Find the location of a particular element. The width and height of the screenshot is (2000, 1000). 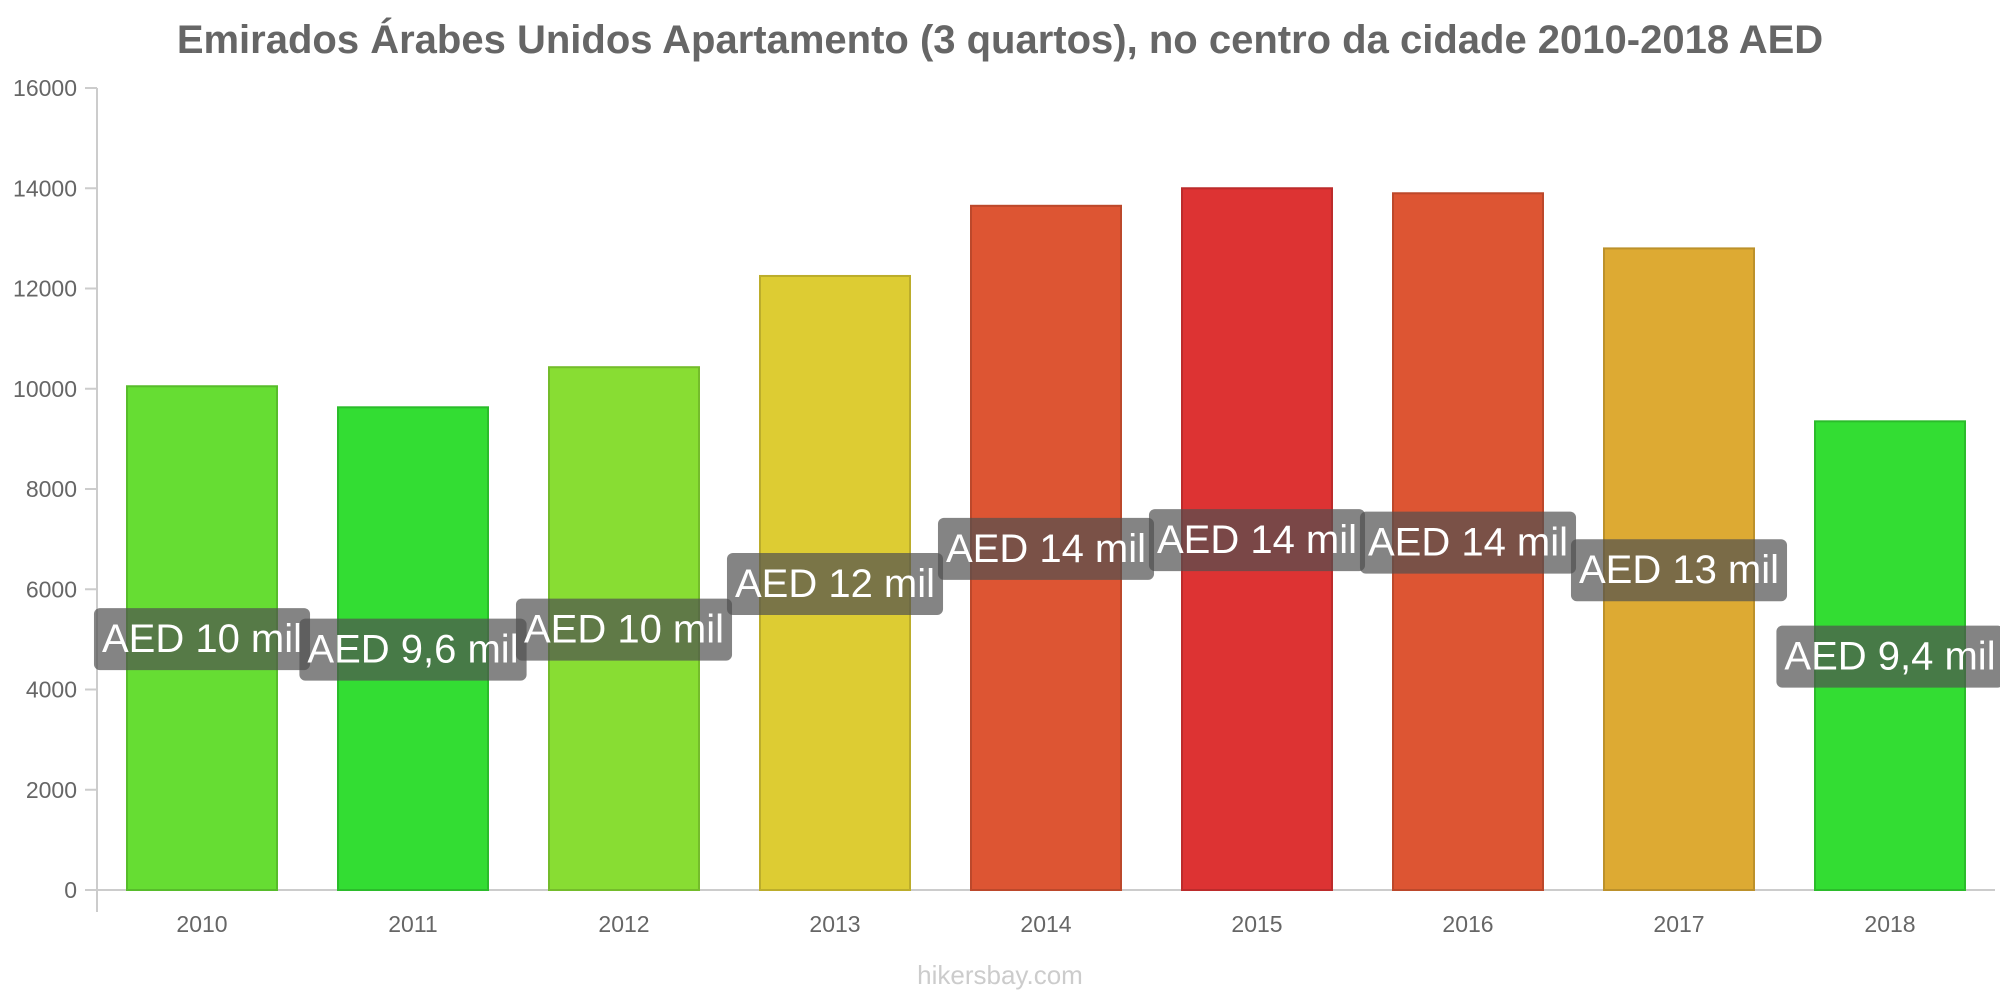

data-label-text: AED 9,6 mil is located at coordinates (412, 650).